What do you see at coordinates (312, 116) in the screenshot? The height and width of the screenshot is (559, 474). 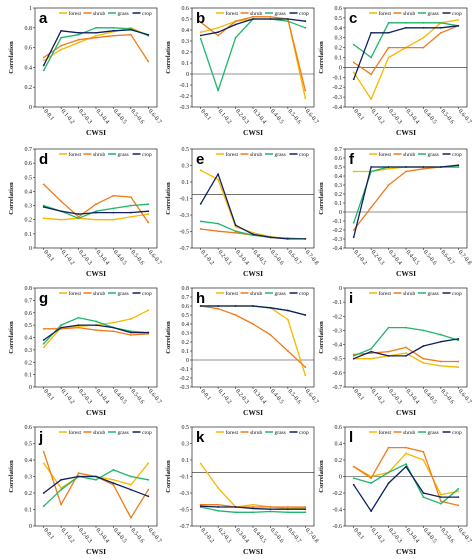 I see `x-tick-label: 0.6-0.7` at bounding box center [312, 116].